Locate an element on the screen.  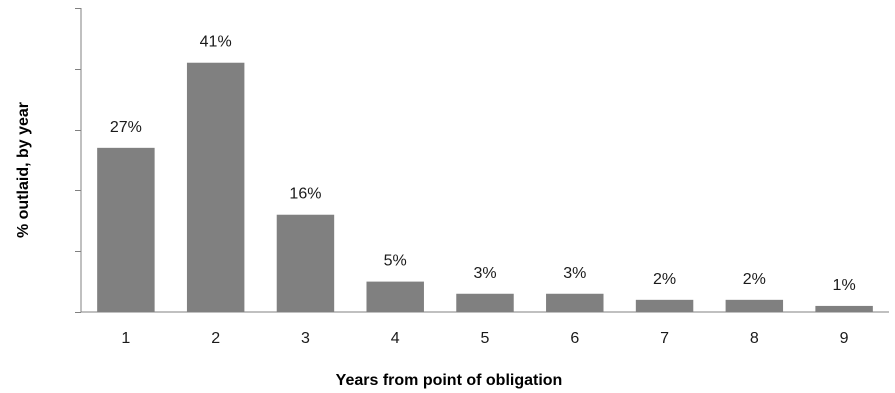
x-tick-label: 1 is located at coordinates (125, 338).